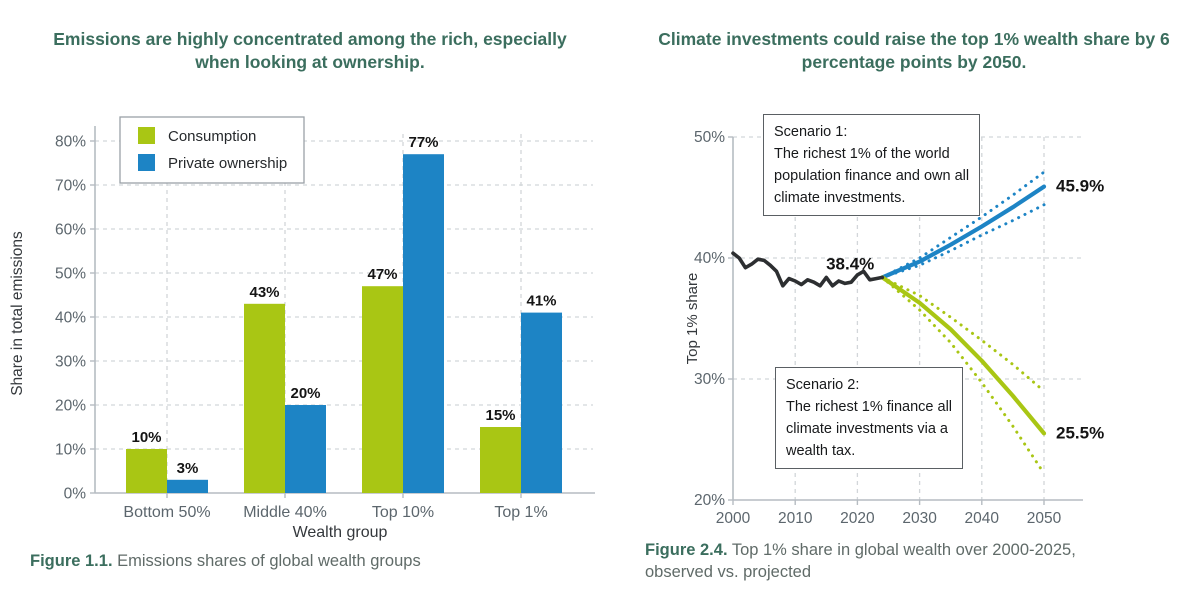 The height and width of the screenshot is (597, 1193). I want to click on line-y-tick-label: 50%, so click(709, 137).